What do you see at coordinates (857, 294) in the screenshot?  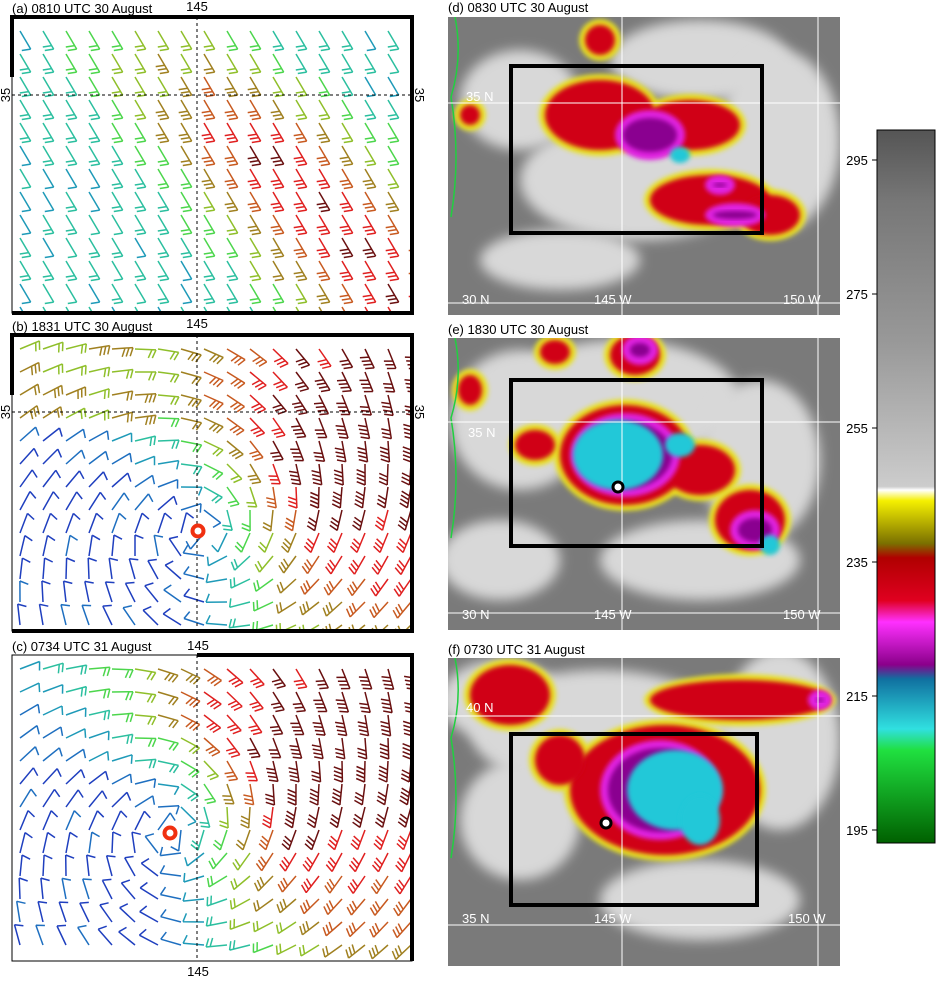 I see `colorbar-tick-label: 275` at bounding box center [857, 294].